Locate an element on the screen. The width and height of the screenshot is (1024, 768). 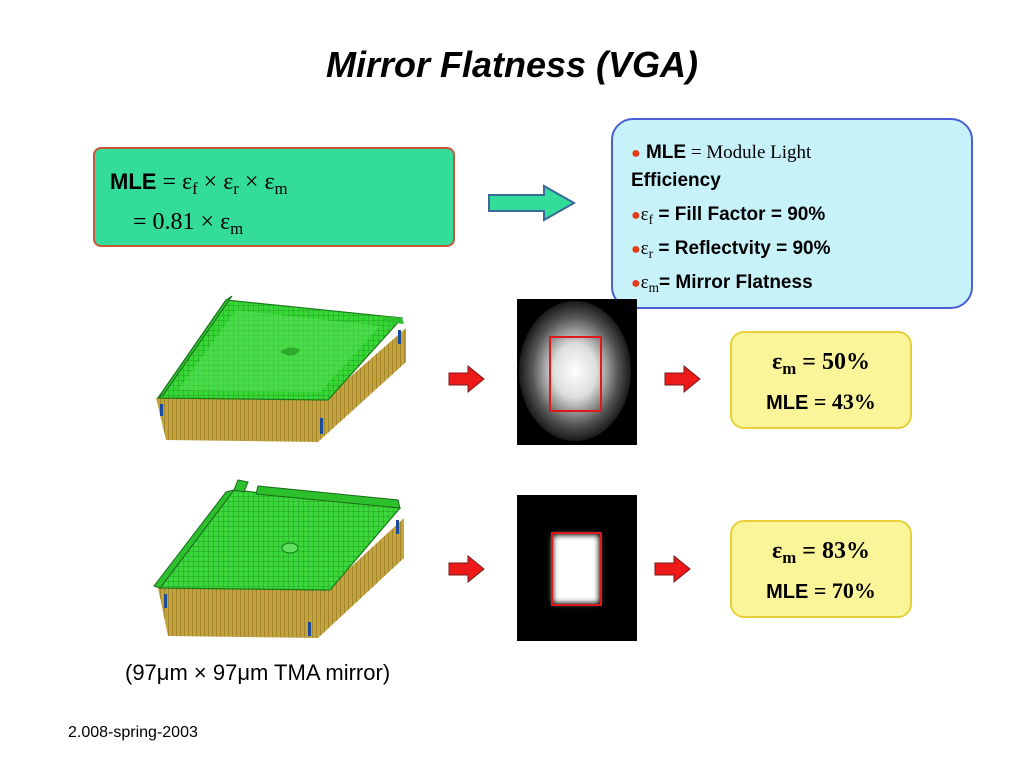
equation-eps-r-sub: r is located at coordinates (236, 189).